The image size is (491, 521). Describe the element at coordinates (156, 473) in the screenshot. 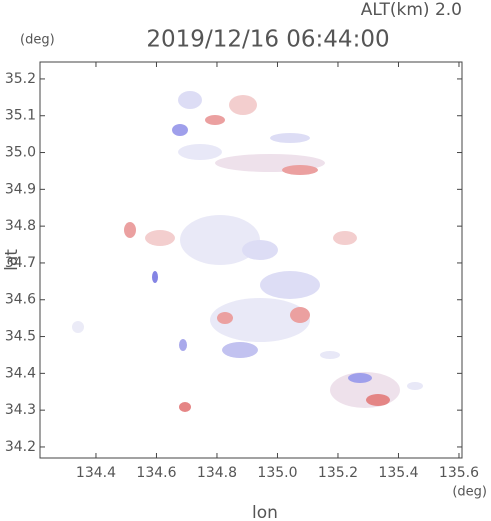

I see `x-tick-label: 134.6` at that location.